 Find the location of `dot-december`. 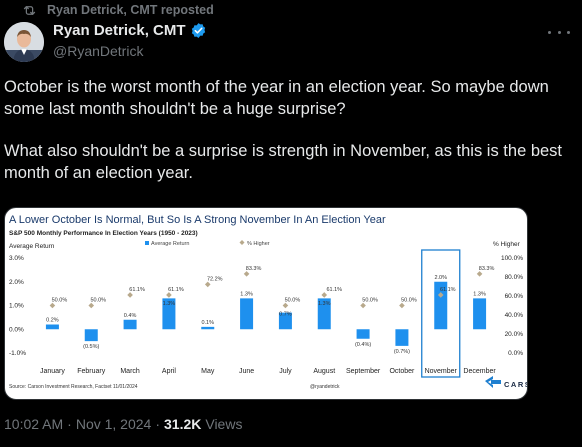

dot-december is located at coordinates (479, 274).